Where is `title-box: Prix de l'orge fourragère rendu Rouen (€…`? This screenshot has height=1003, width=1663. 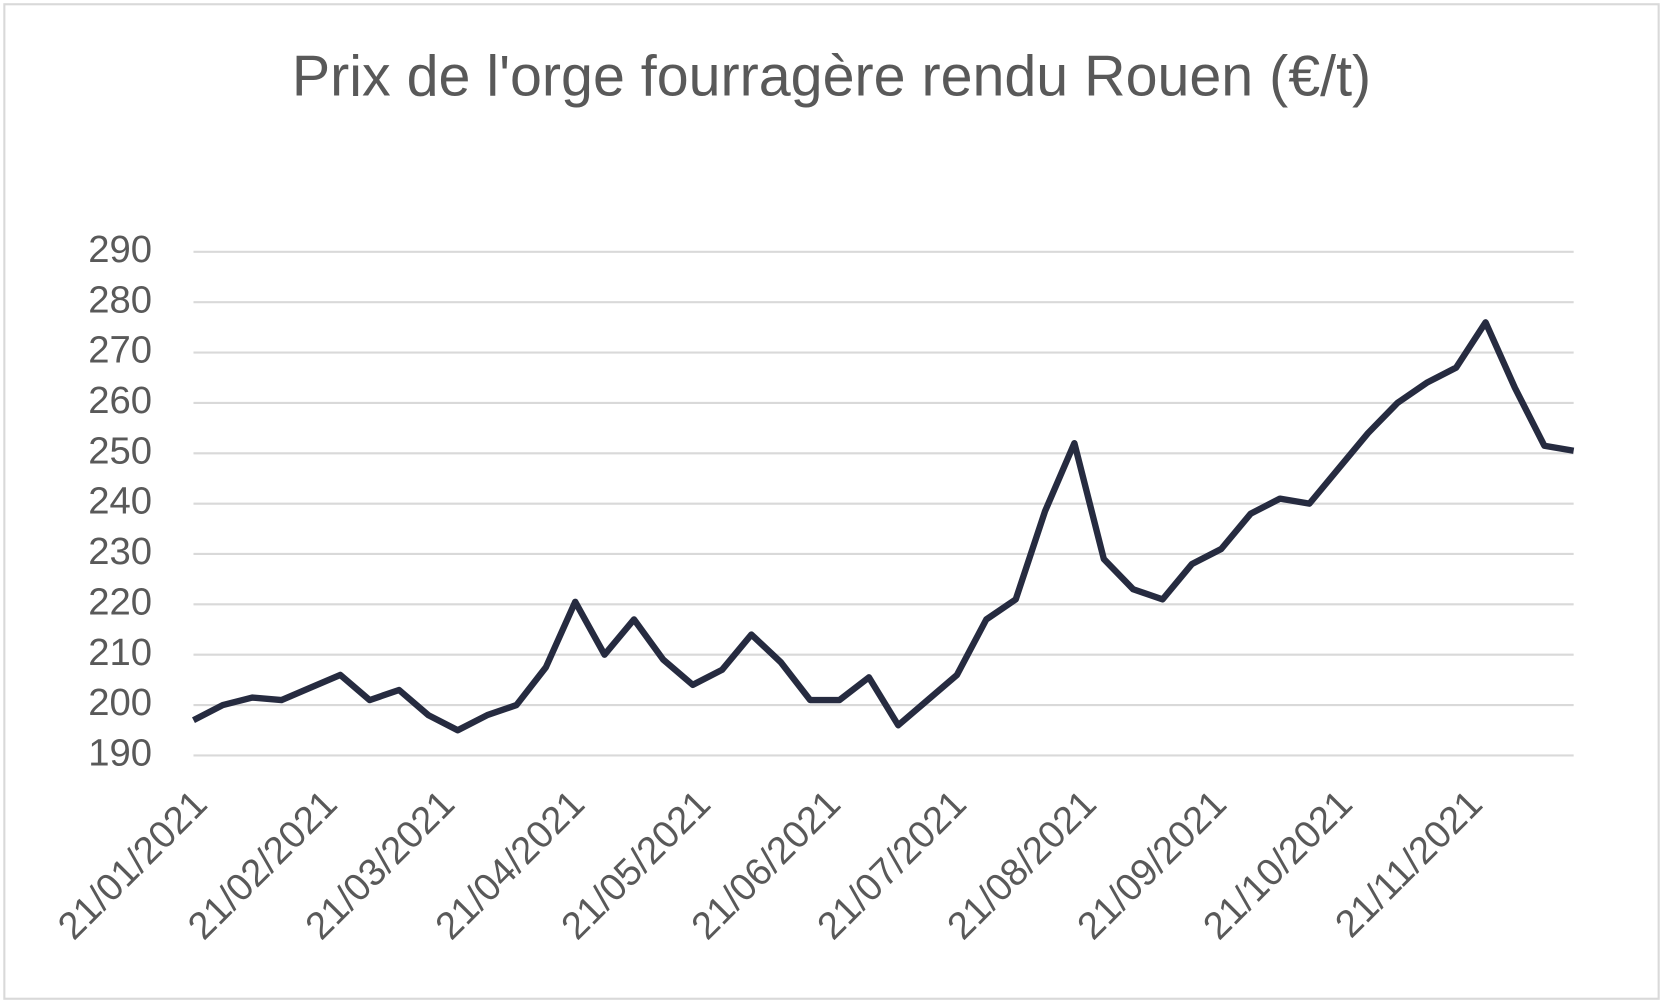
title-box: Prix de l'orge fourragère rendu Rouen (€… is located at coordinates (831, 76).